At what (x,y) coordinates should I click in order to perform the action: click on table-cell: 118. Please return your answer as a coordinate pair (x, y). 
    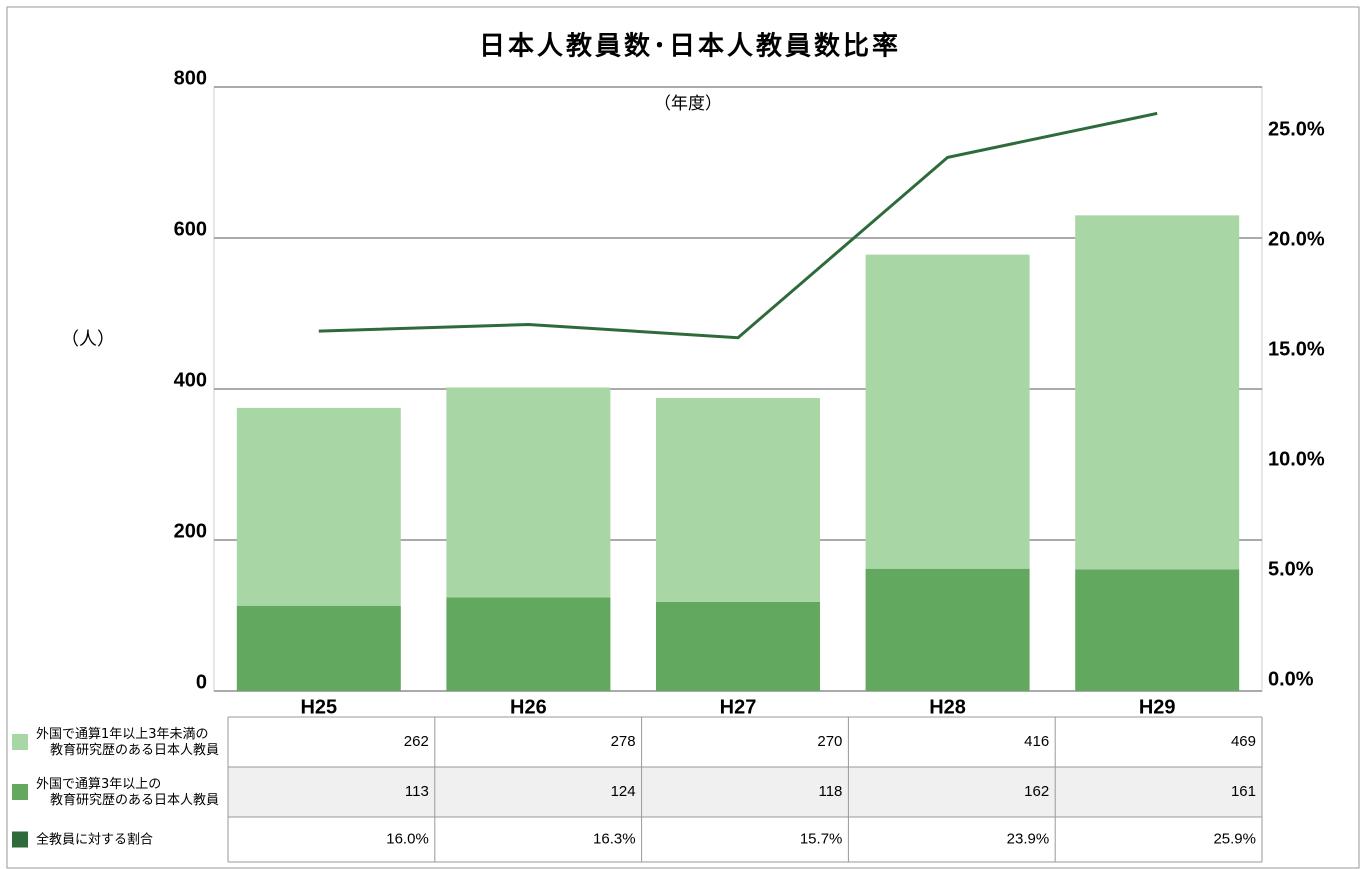
    Looking at the image, I should click on (830, 791).